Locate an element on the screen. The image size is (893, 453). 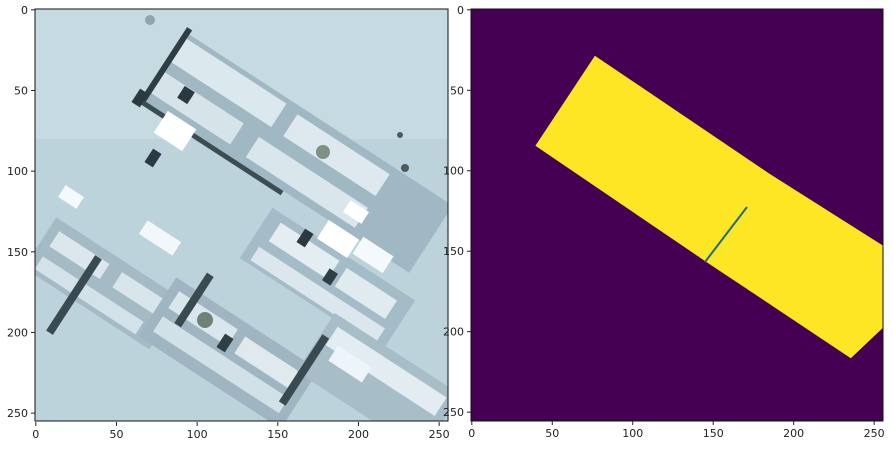
mask-split-line is located at coordinates (726, 234).